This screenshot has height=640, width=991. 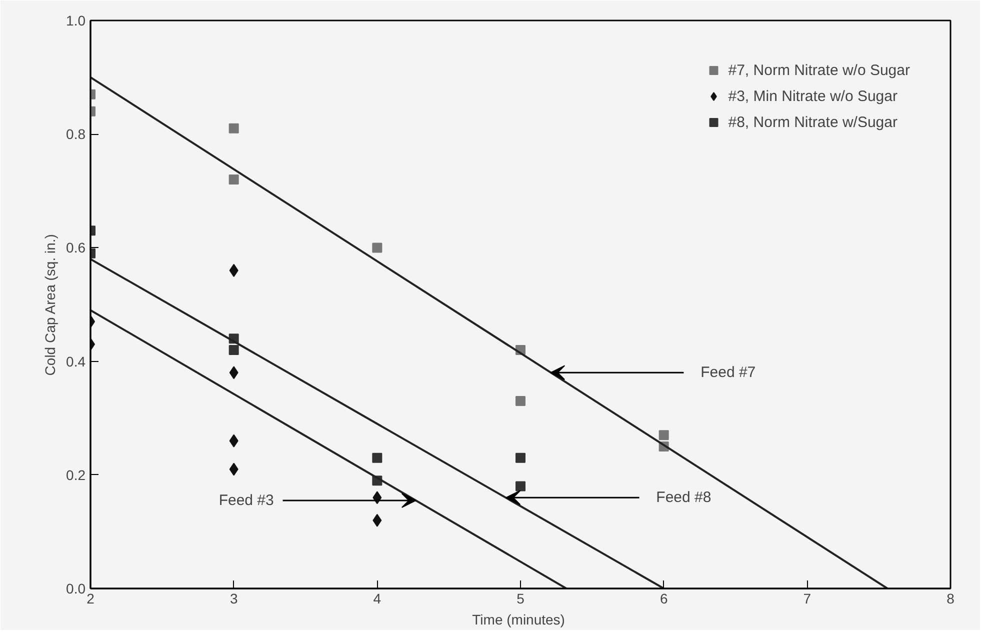 What do you see at coordinates (377, 598) in the screenshot?
I see `x-tick-label: 4` at bounding box center [377, 598].